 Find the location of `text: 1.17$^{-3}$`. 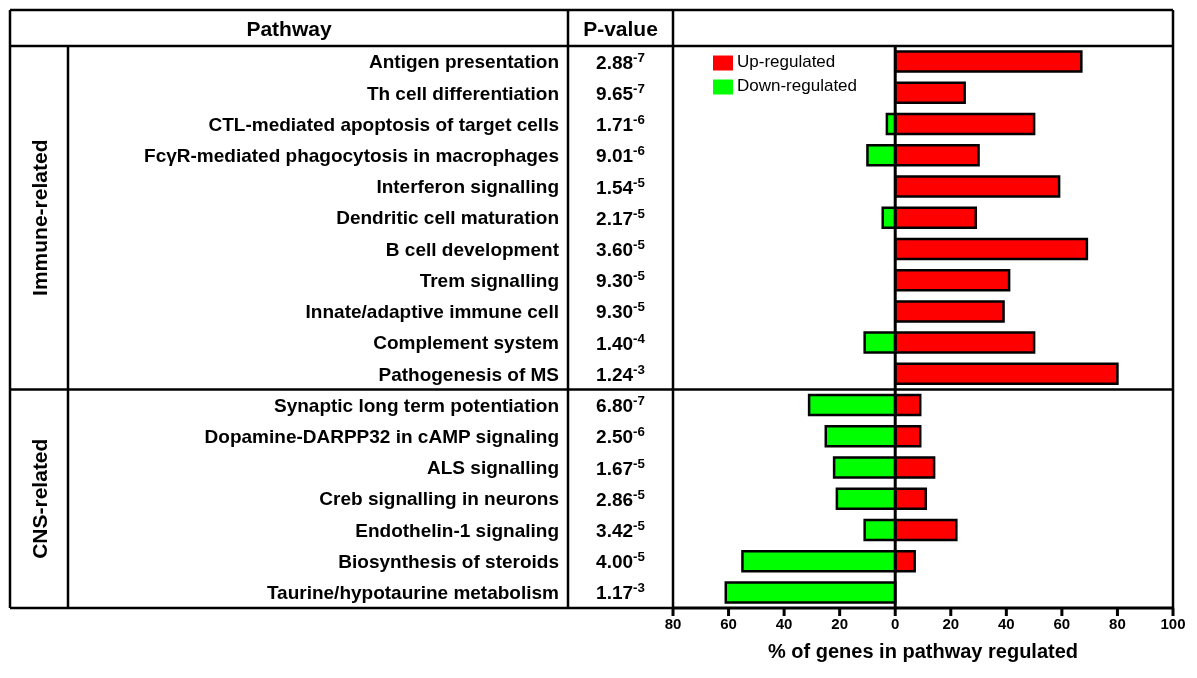

text: 1.17$^{-3}$ is located at coordinates (620, 591).